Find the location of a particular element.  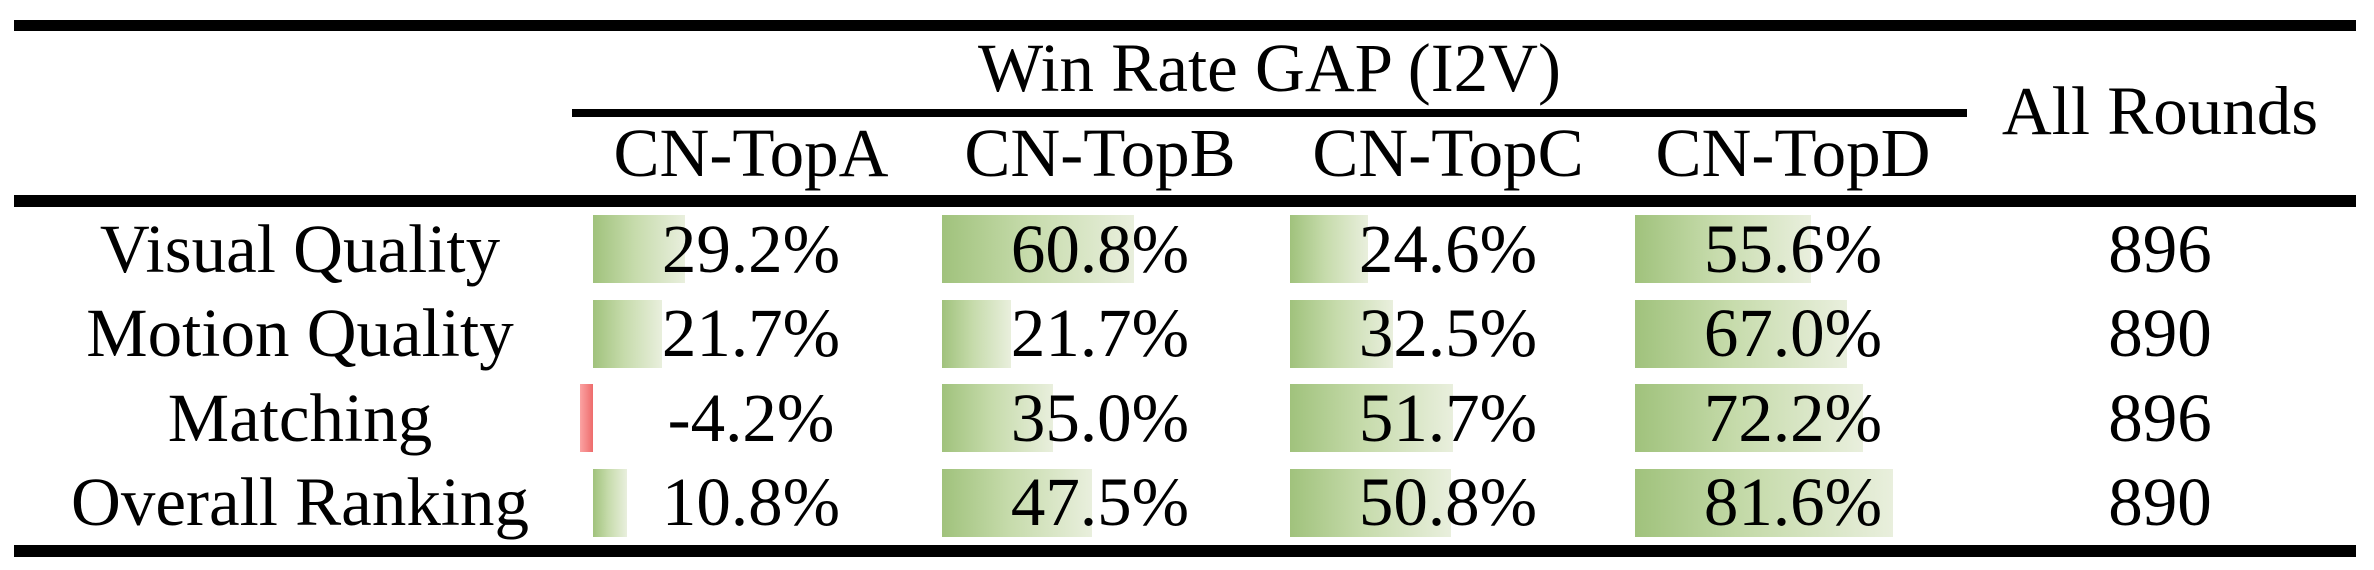

group-header-win-rate-gap: Win Rate GAP (I2V) is located at coordinates (1269, 67).